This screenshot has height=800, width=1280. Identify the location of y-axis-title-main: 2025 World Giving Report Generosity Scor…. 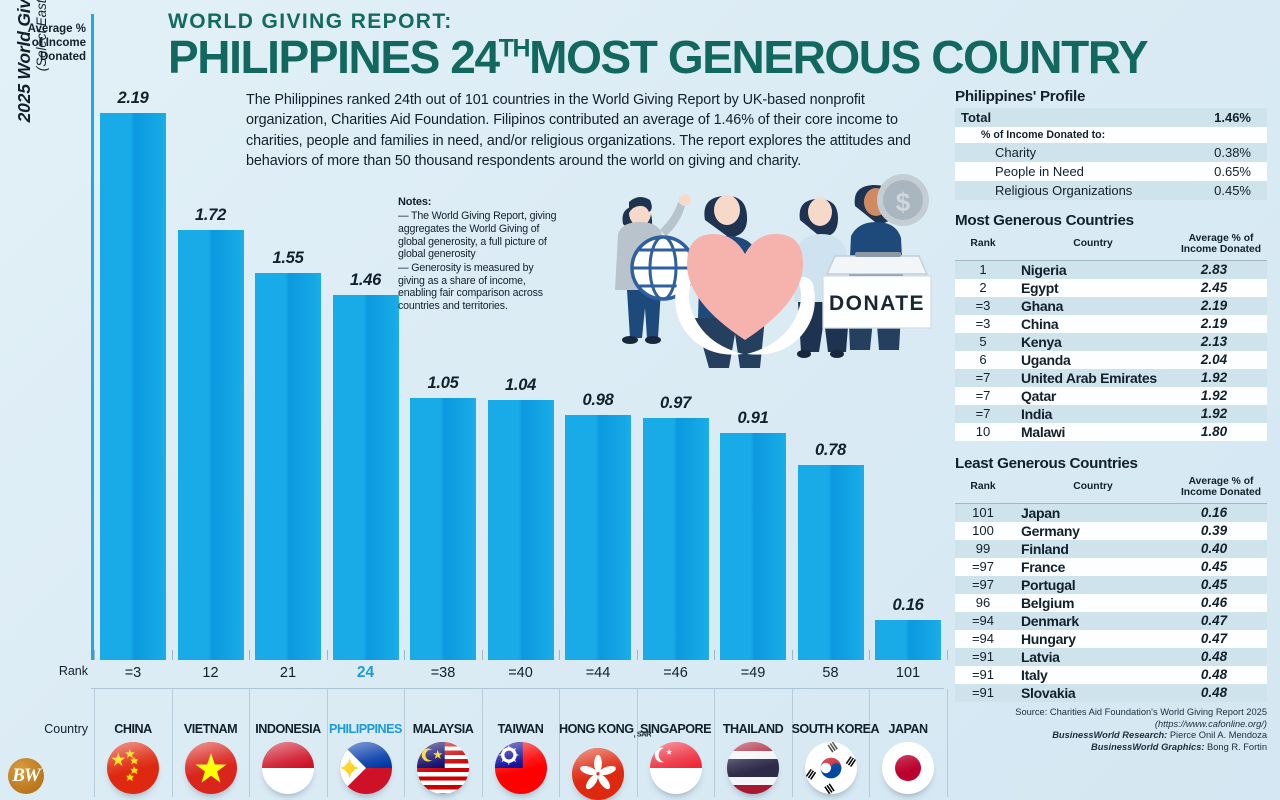
(24, 61).